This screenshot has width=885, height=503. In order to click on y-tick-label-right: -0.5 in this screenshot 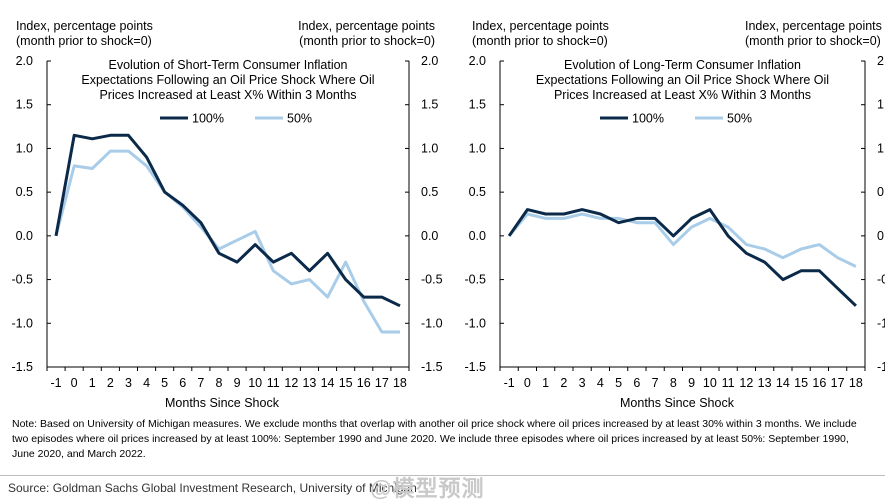, I will do `click(432, 280)`.